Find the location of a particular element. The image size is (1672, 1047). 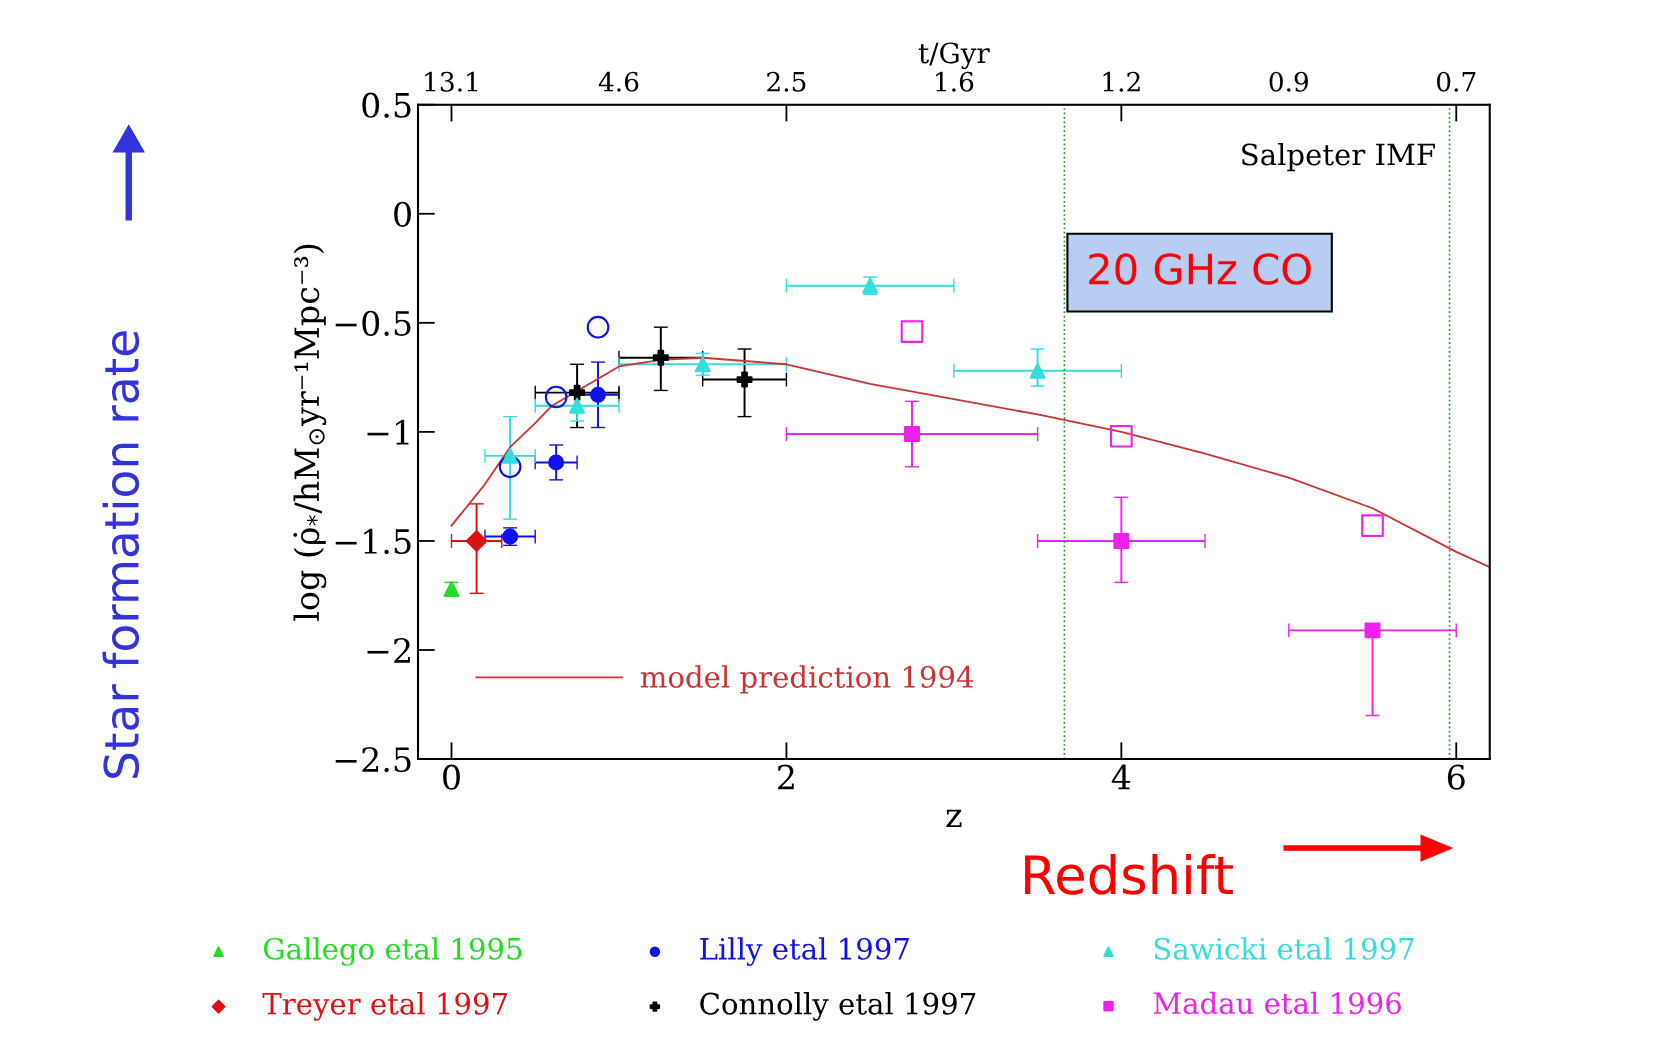

y-axis-title: log (ρ̇$_{*}$/hM$_{⊙}$yr⁻¹Mpc⁻³) is located at coordinates (310, 432).